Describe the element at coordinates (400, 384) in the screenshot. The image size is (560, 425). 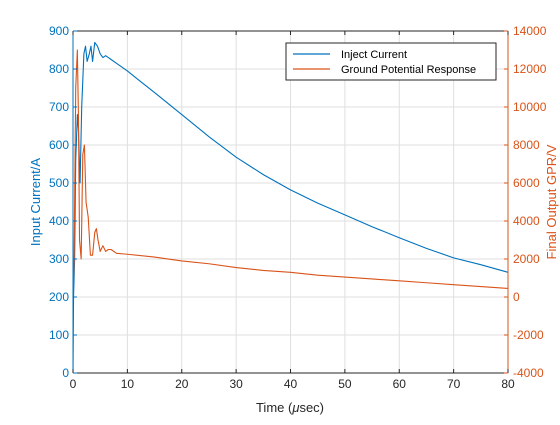
I see `x-tick-label: 60` at that location.